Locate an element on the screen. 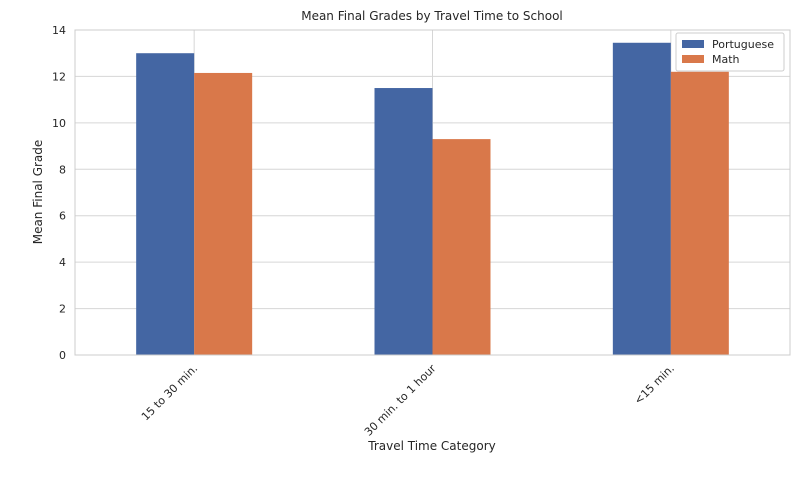  y-tick-label: 4 is located at coordinates (62, 262).